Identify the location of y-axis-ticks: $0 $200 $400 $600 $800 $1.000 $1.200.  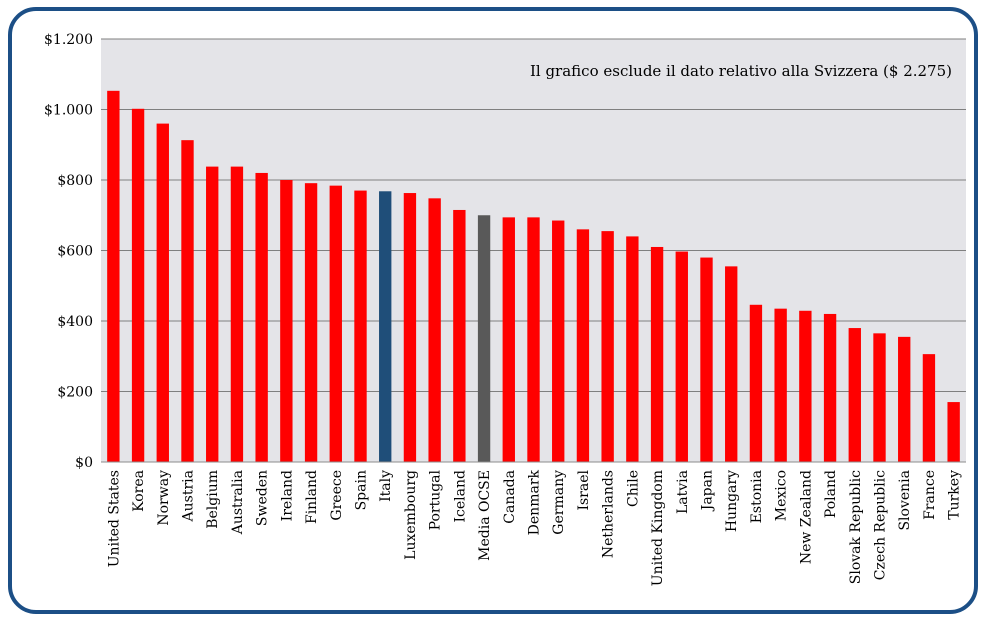
(68, 251).